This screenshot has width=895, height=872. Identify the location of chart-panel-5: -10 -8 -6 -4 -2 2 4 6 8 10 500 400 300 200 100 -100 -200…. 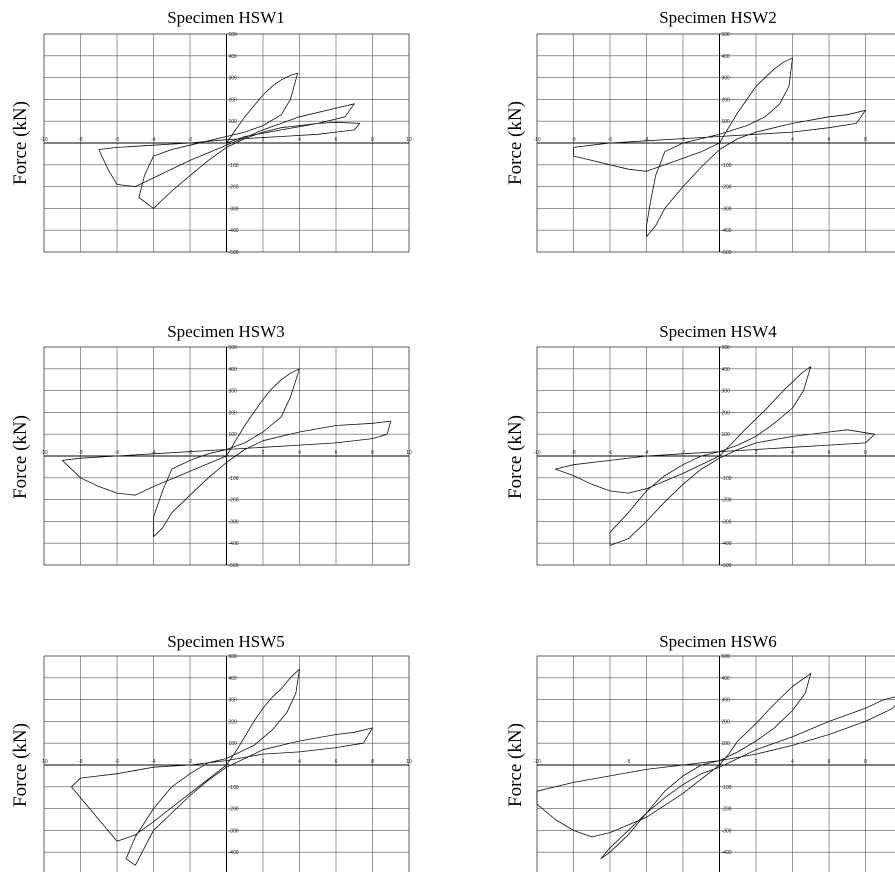
(211, 752).